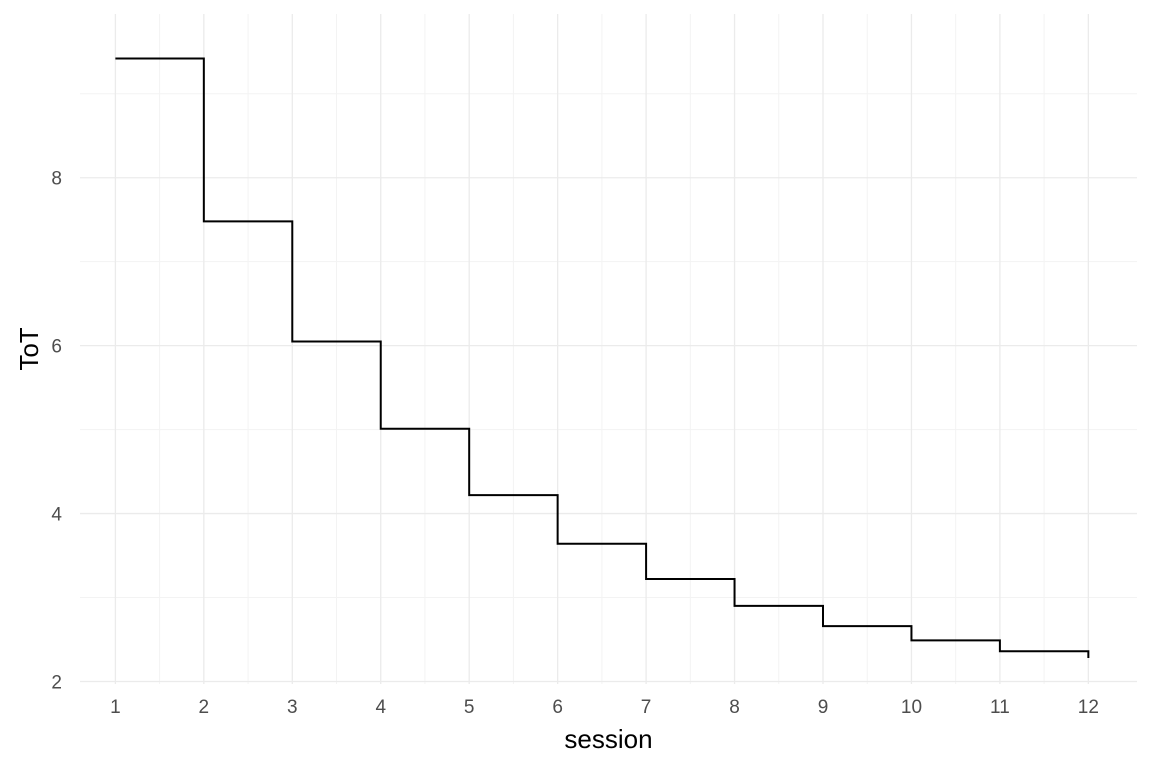 The height and width of the screenshot is (768, 1152). What do you see at coordinates (56, 515) in the screenshot?
I see `y-tick-label: 4` at bounding box center [56, 515].